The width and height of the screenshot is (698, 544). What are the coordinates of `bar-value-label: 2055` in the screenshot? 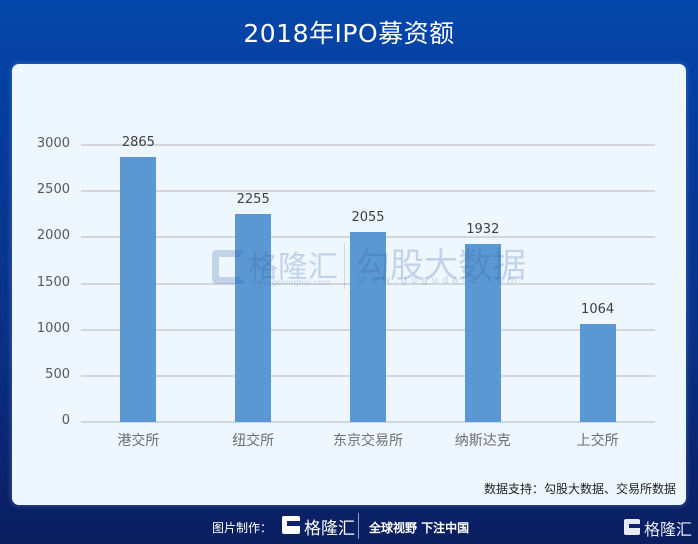 It's located at (368, 218).